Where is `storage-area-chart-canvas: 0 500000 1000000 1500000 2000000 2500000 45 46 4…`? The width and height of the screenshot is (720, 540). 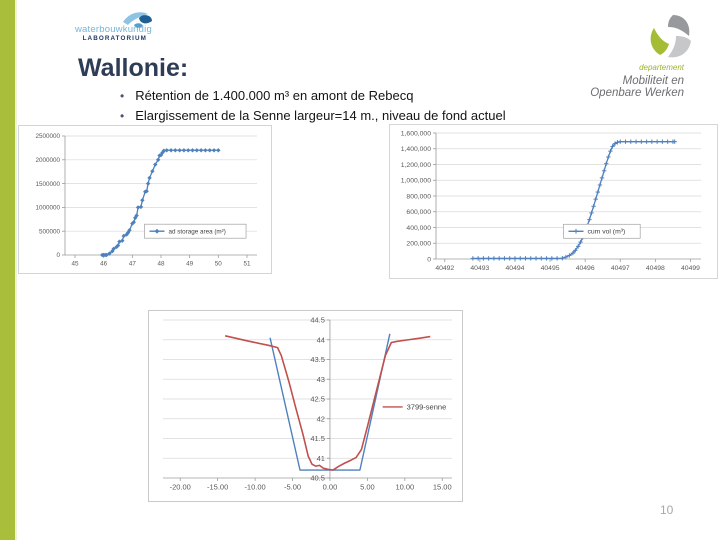 storage-area-chart-canvas: 0 500000 1000000 1500000 2000000 2500000 45 46 4… is located at coordinates (146, 200).